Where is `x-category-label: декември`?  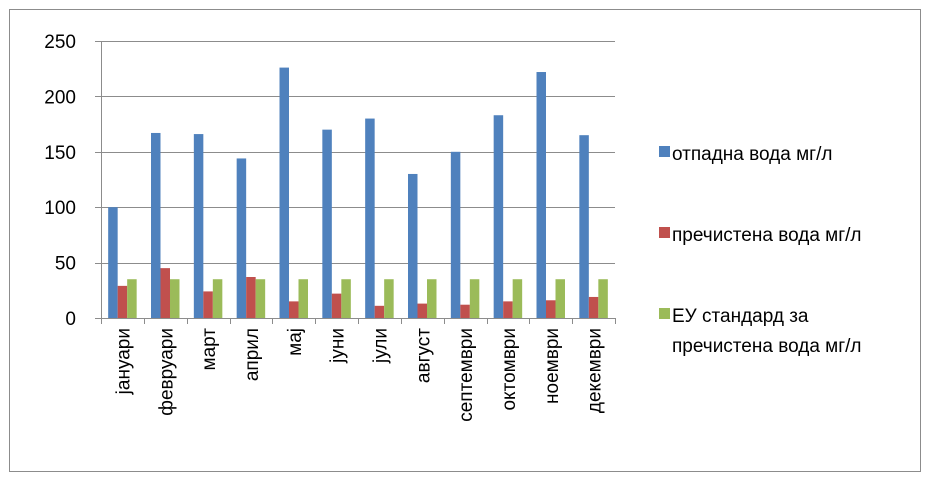 x-category-label: декември is located at coordinates (595, 370).